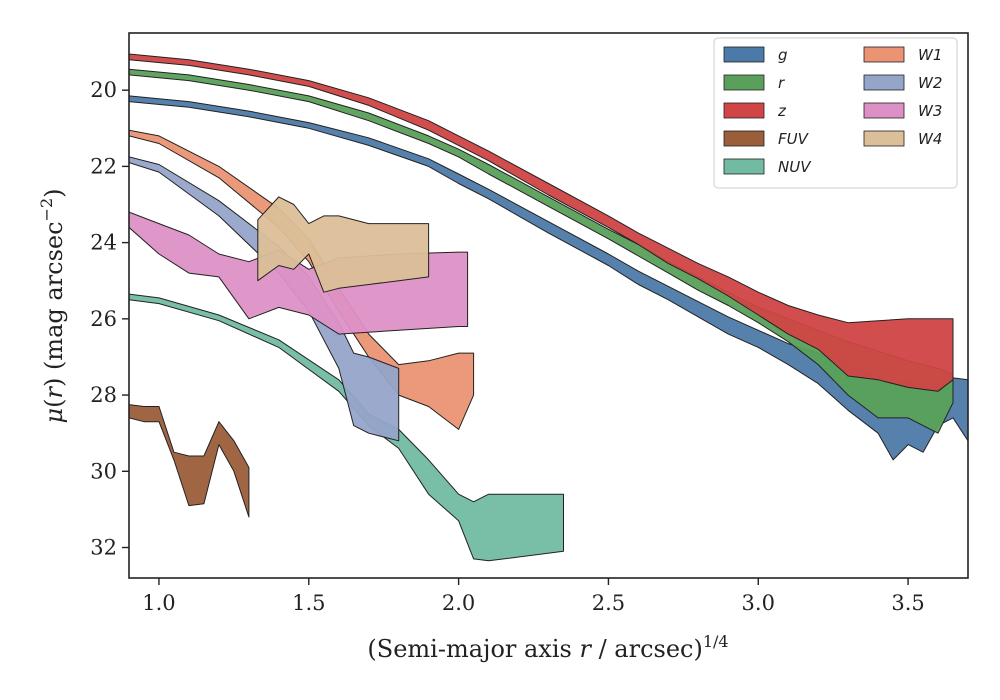 This screenshot has width=1000, height=700. What do you see at coordinates (308, 603) in the screenshot?
I see `x-tick-label: 1.5` at bounding box center [308, 603].